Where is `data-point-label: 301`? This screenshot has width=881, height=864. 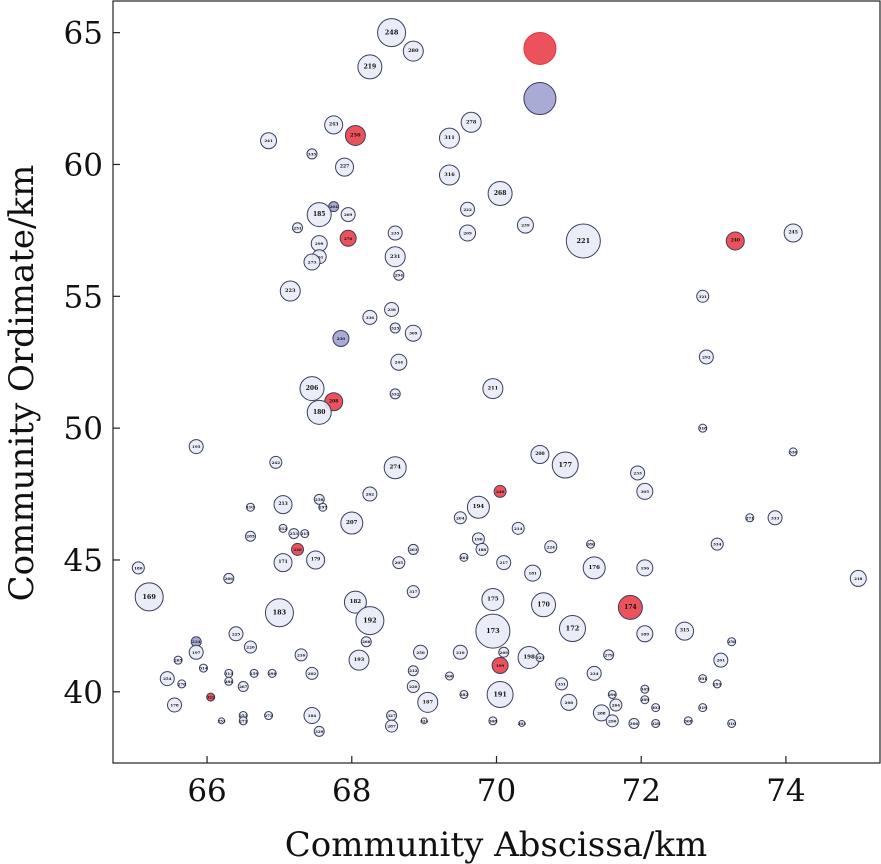
data-point-label: 301 is located at coordinates (703, 678).